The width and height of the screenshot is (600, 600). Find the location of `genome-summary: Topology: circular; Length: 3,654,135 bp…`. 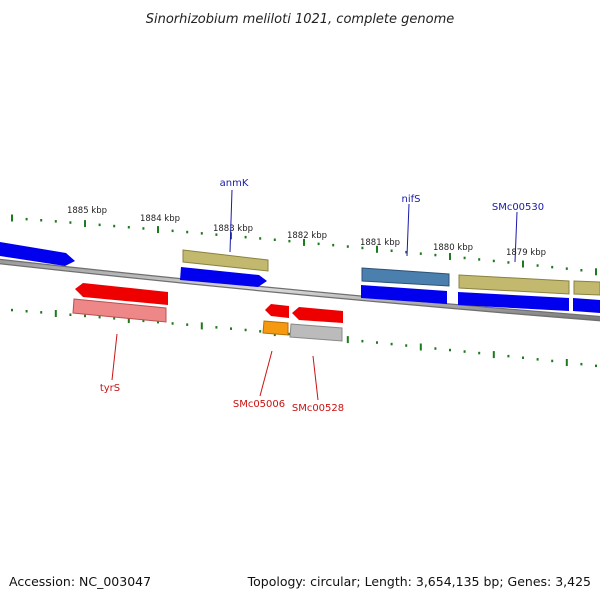

genome-summary: Topology: circular; Length: 3,654,135 bp… is located at coordinates (419, 581).